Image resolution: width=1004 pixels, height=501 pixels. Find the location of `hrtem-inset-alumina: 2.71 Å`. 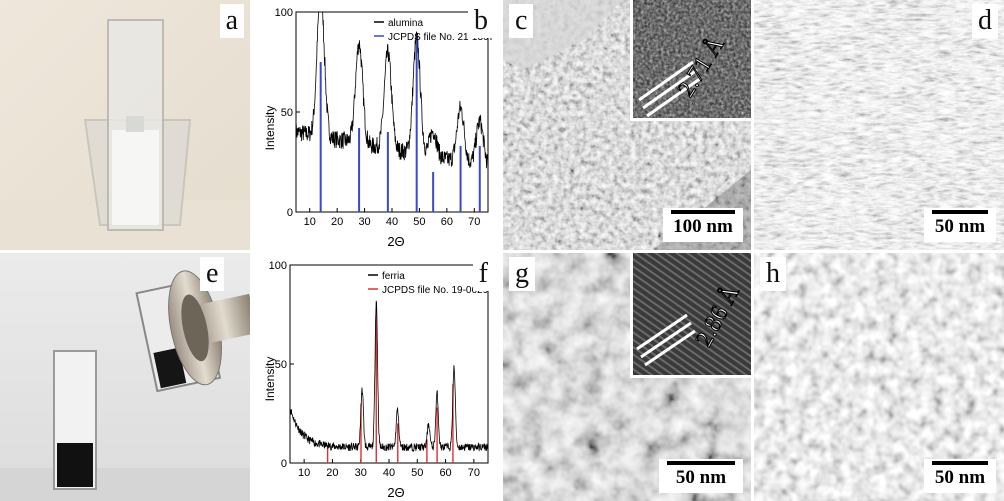

hrtem-inset-alumina: 2.71 Å is located at coordinates (690, 60).